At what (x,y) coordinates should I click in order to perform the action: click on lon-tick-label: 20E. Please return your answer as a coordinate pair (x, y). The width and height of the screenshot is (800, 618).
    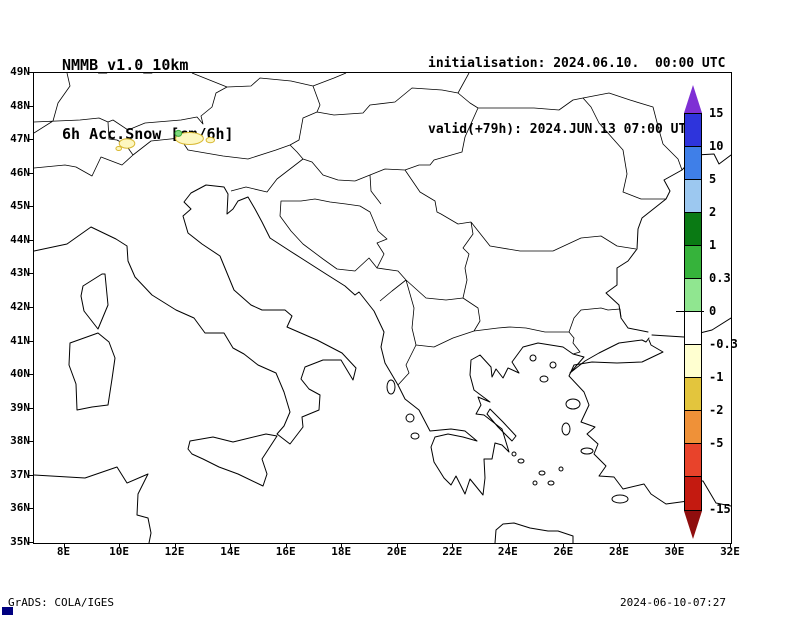
    Looking at the image, I should click on (396, 551).